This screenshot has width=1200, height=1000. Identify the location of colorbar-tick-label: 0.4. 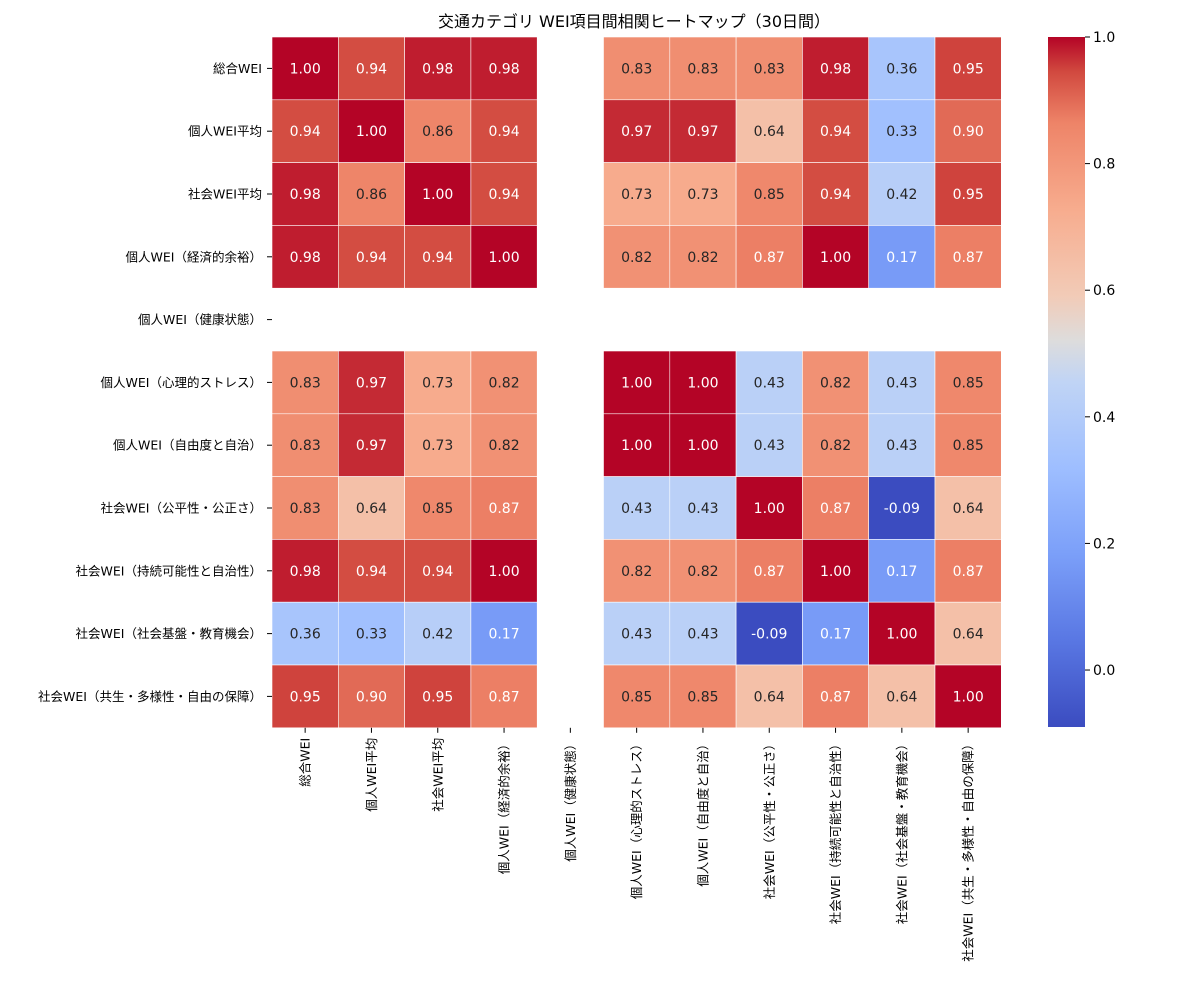
(1104, 418).